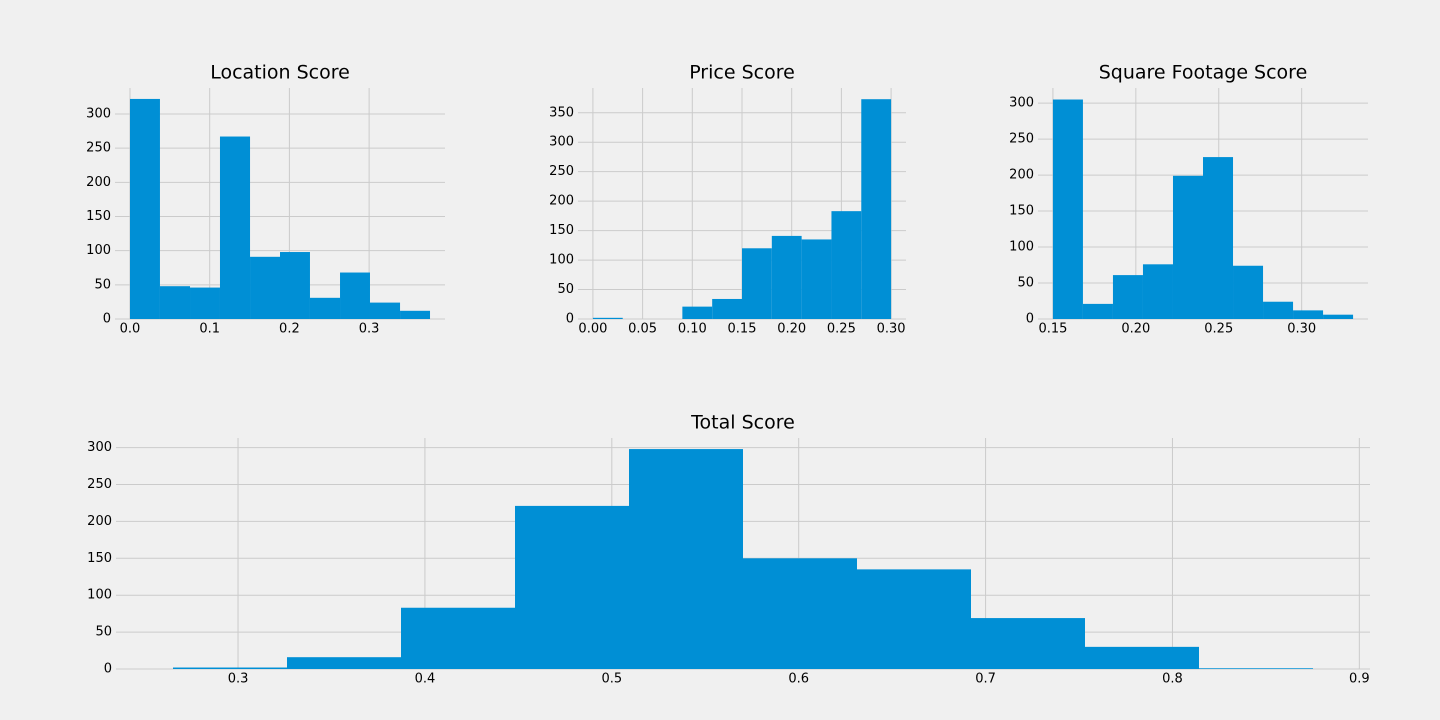  What do you see at coordinates (209, 329) in the screenshot?
I see `x-tick-label: 0.1` at bounding box center [209, 329].